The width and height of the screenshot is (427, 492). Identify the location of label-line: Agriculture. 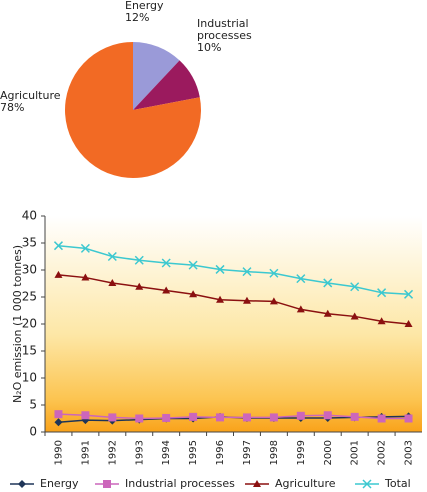
(30, 95).